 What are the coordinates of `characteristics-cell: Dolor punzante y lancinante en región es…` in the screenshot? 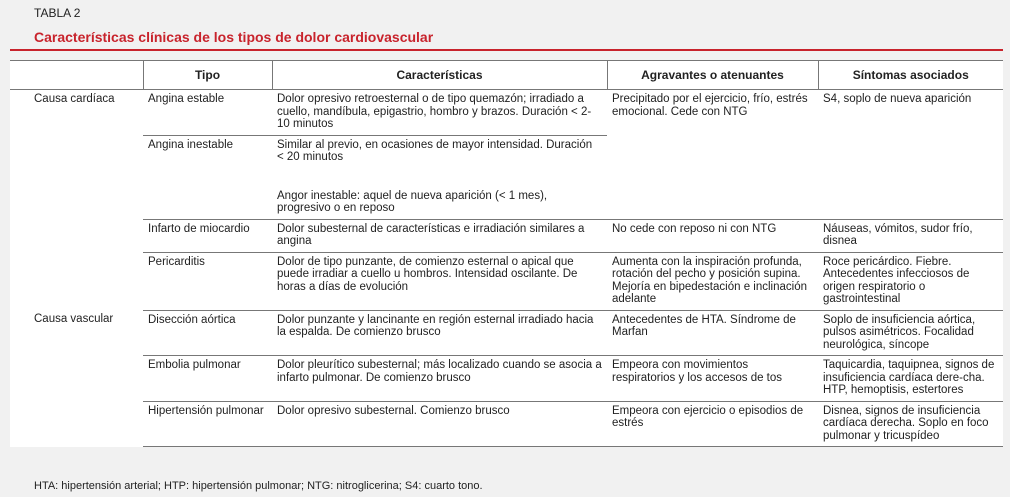 It's located at (439, 333).